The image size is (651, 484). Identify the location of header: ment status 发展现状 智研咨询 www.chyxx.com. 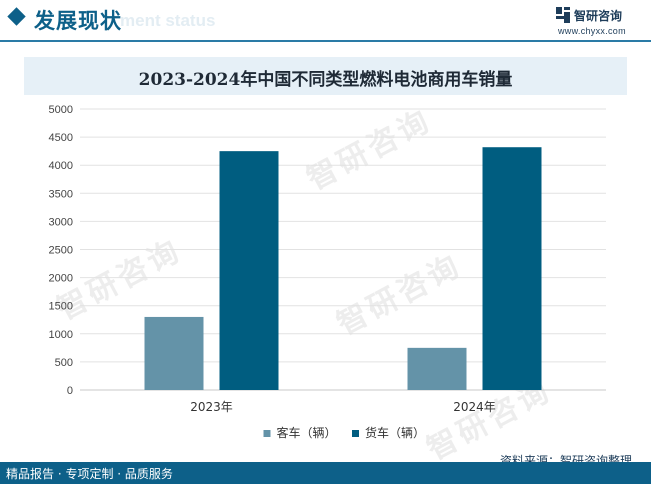
(325, 22).